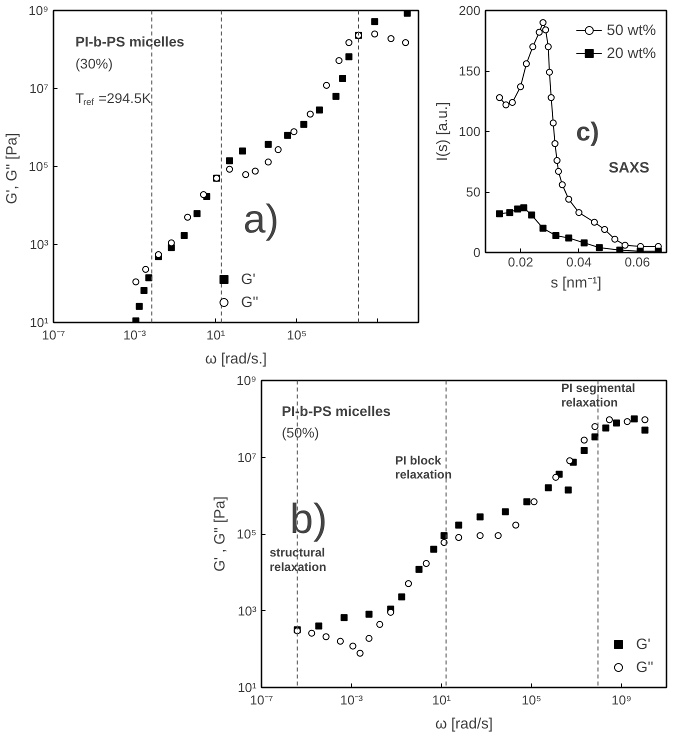 Image resolution: width=678 pixels, height=735 pixels. What do you see at coordinates (473, 192) in the screenshot?
I see `y-tick-label: 50` at bounding box center [473, 192].